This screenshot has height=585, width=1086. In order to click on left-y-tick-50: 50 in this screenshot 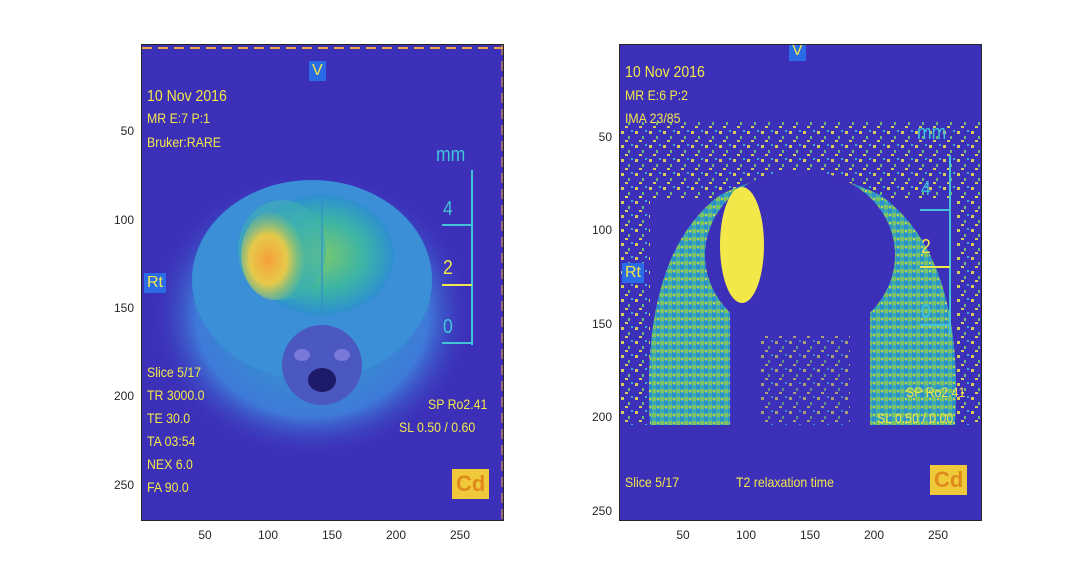, I will do `click(127, 131)`.